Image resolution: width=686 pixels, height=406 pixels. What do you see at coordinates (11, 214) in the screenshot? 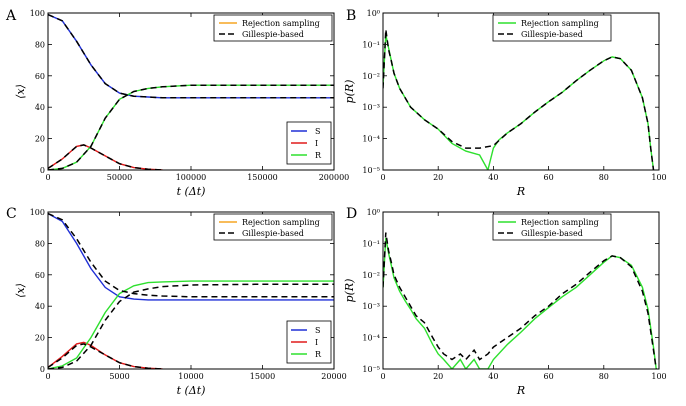
I see `panel-label-C: C` at bounding box center [11, 214].